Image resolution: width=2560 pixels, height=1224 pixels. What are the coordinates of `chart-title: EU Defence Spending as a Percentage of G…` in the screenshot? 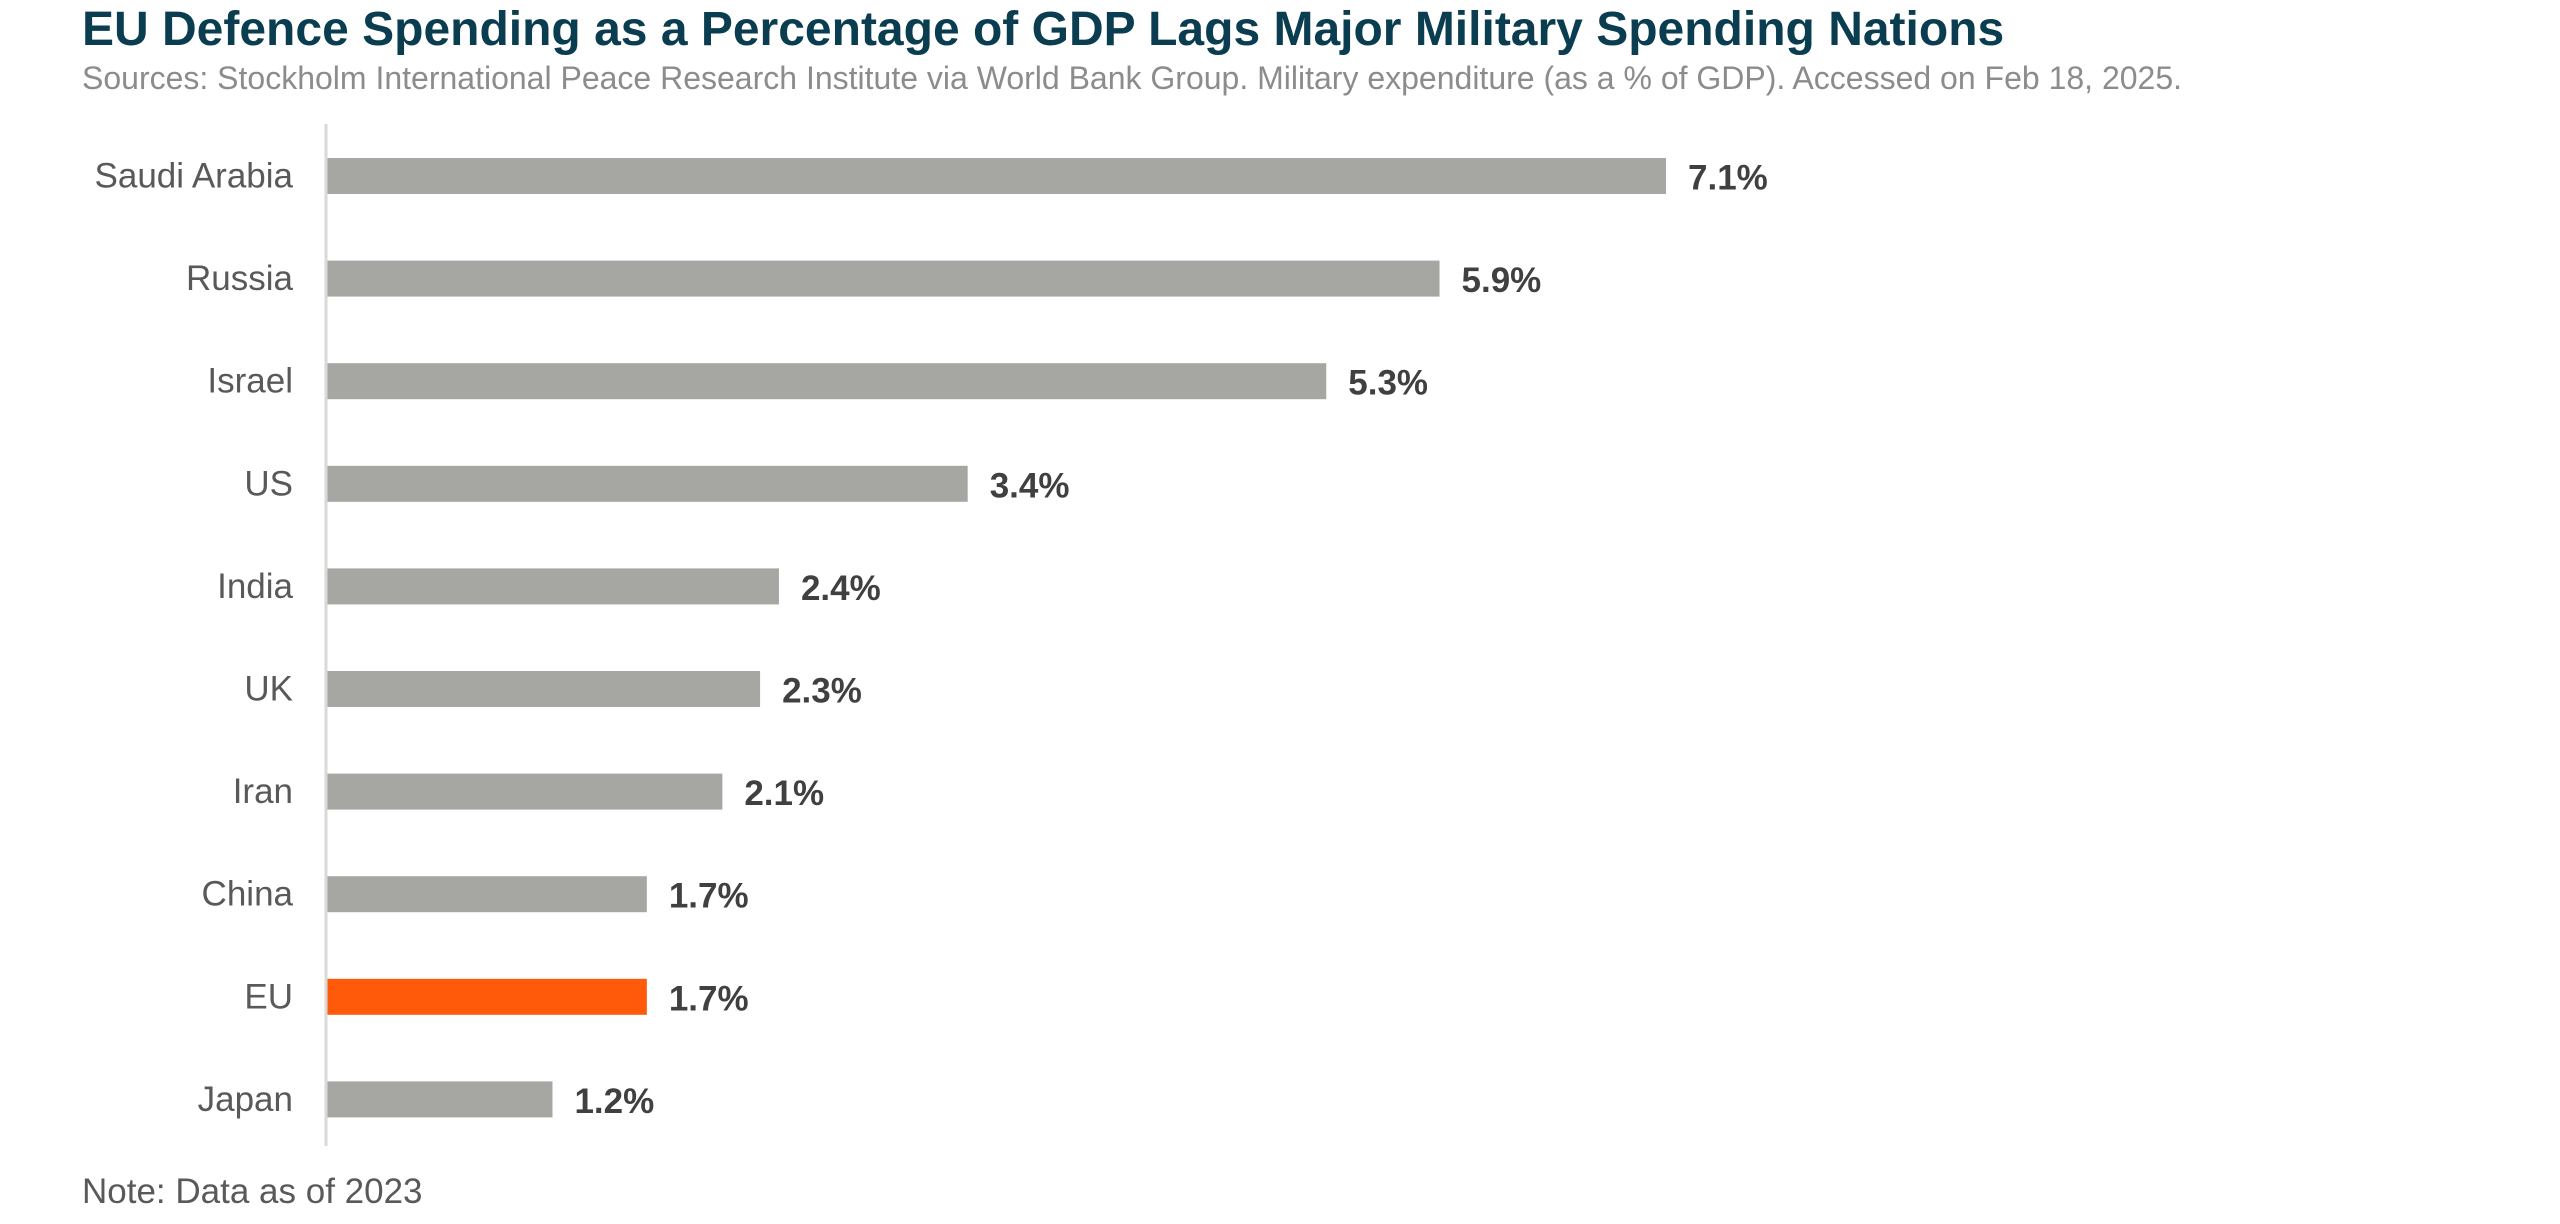 It's located at (1043, 29).